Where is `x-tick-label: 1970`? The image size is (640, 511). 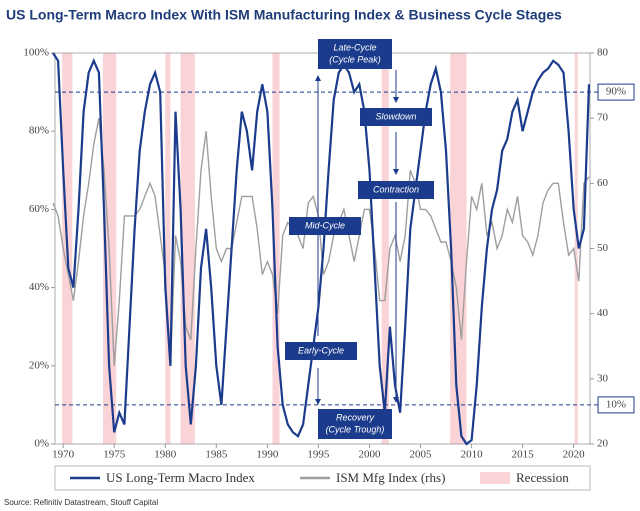 x-tick-label: 1970 is located at coordinates (63, 455).